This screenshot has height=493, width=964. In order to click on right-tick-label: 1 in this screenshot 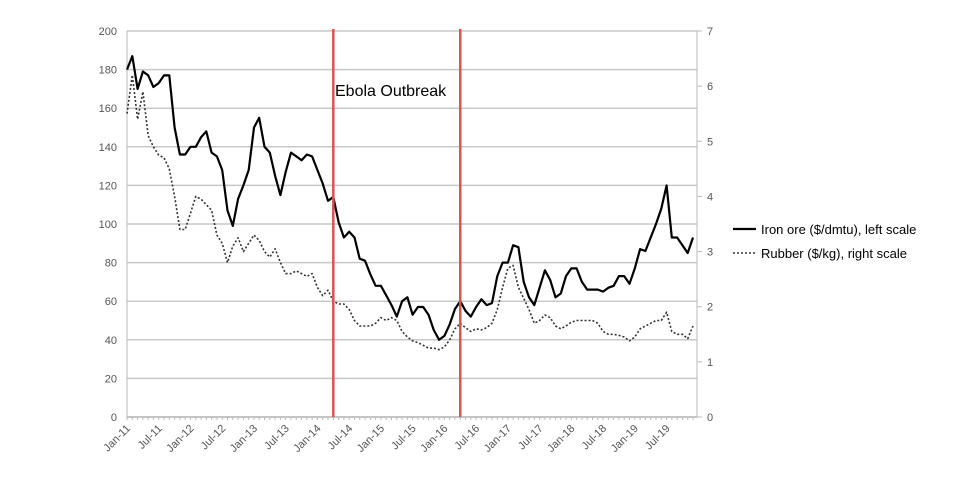, I will do `click(710, 363)`.